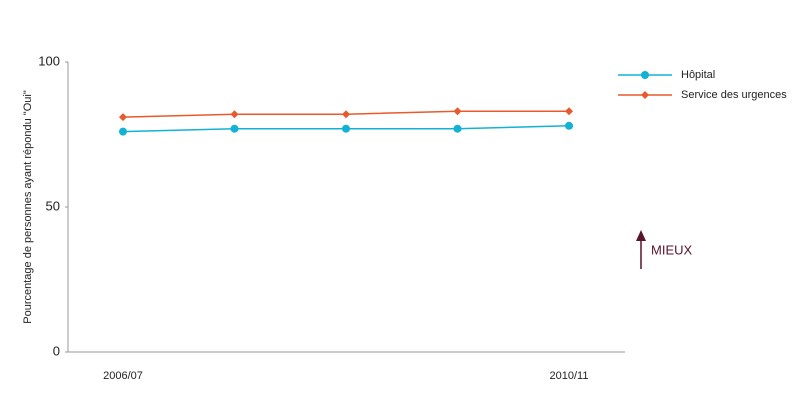 Image resolution: width=800 pixels, height=400 pixels. Describe the element at coordinates (734, 95) in the screenshot. I see `legend-label: Service des urgences` at that location.